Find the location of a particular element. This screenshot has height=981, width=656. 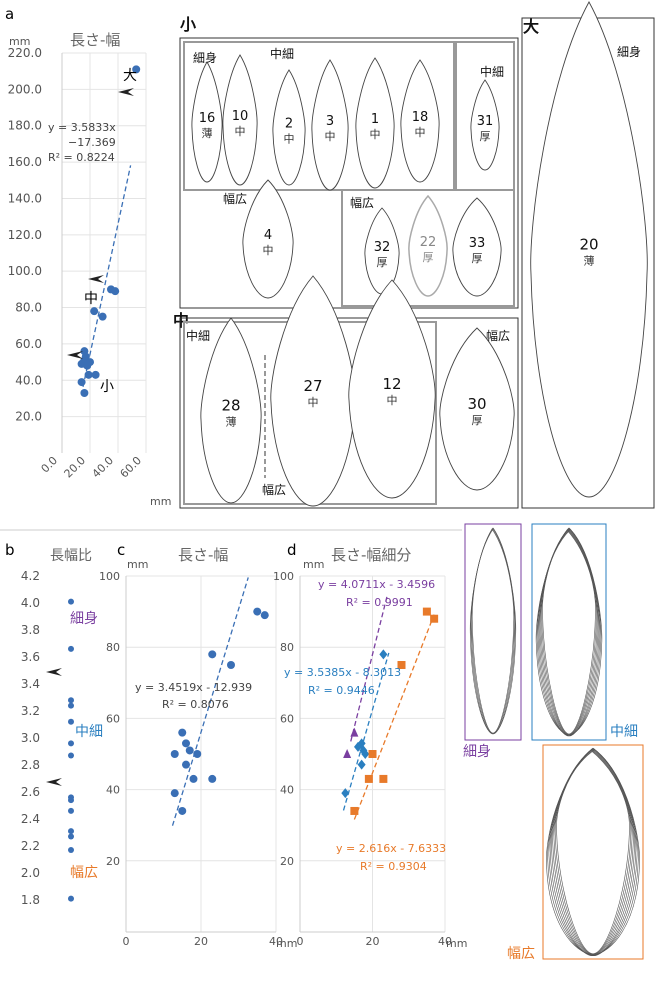

b-label-wide: 幅広 is located at coordinates (84, 873).